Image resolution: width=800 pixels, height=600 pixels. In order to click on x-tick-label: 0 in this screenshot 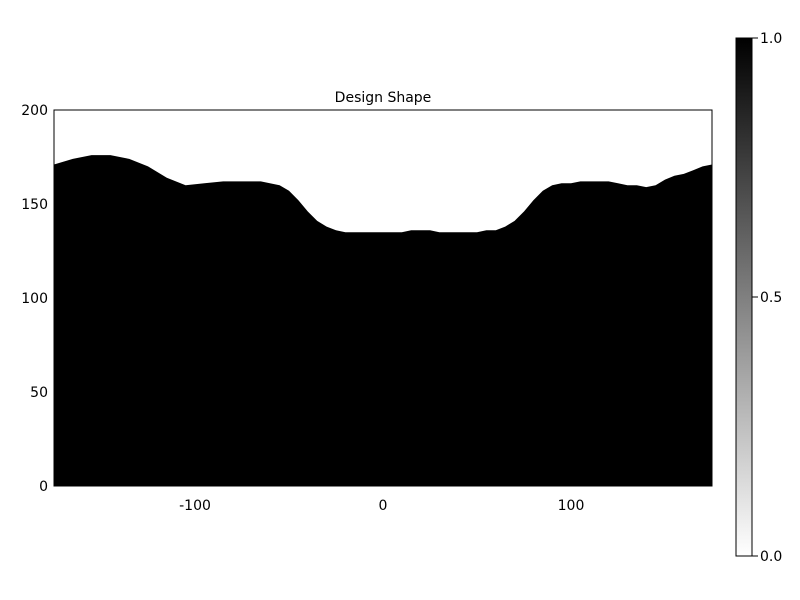, I will do `click(383, 506)`.